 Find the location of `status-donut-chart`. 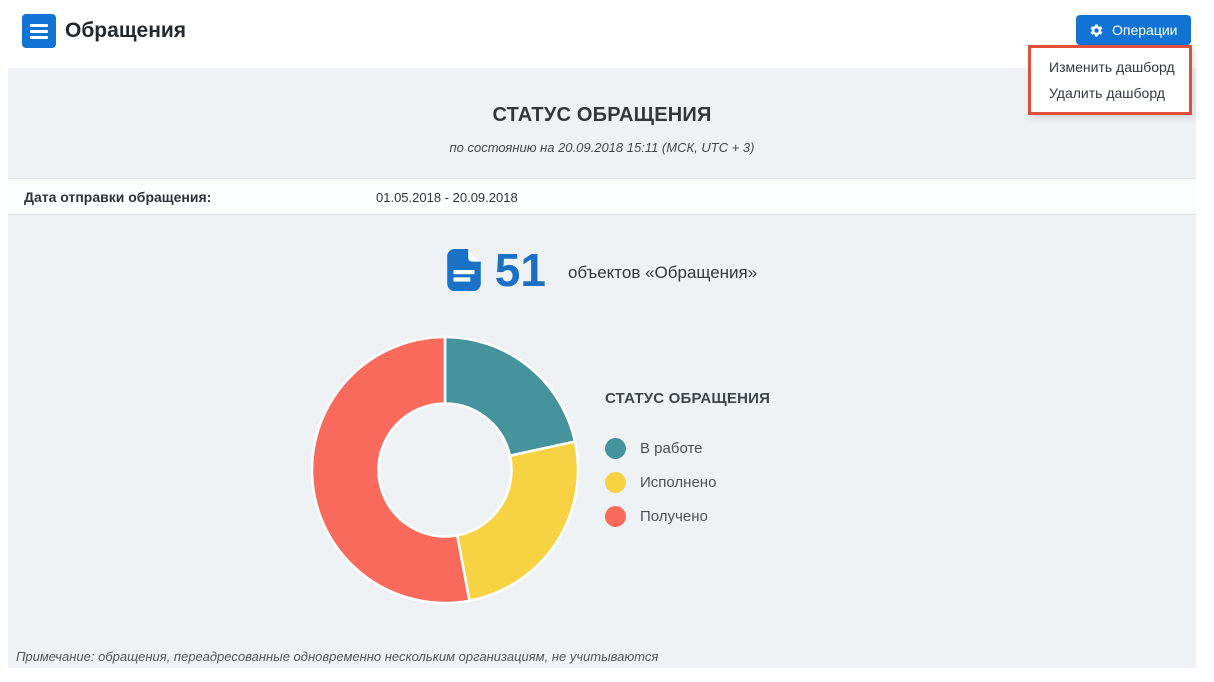

status-donut-chart is located at coordinates (445, 470).